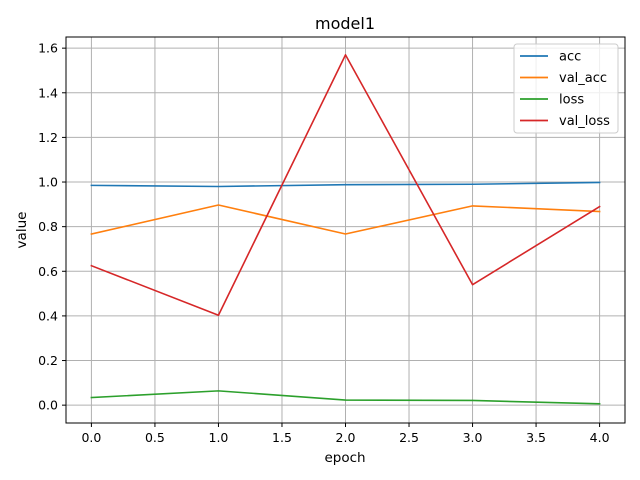 This screenshot has width=640, height=480. Describe the element at coordinates (571, 100) in the screenshot. I see `legend-label: loss` at that location.